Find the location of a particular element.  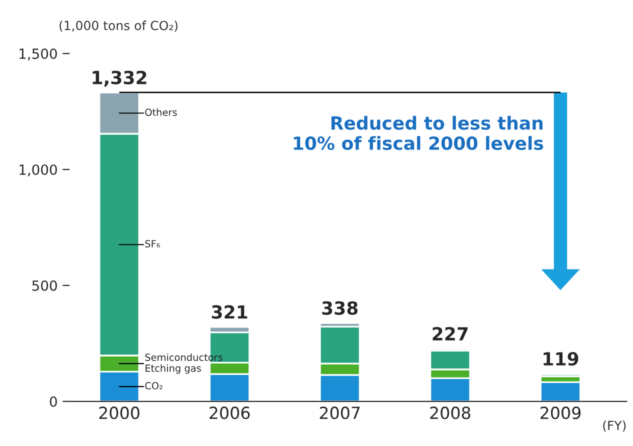

x-tick-label: 2006 is located at coordinates (230, 413).